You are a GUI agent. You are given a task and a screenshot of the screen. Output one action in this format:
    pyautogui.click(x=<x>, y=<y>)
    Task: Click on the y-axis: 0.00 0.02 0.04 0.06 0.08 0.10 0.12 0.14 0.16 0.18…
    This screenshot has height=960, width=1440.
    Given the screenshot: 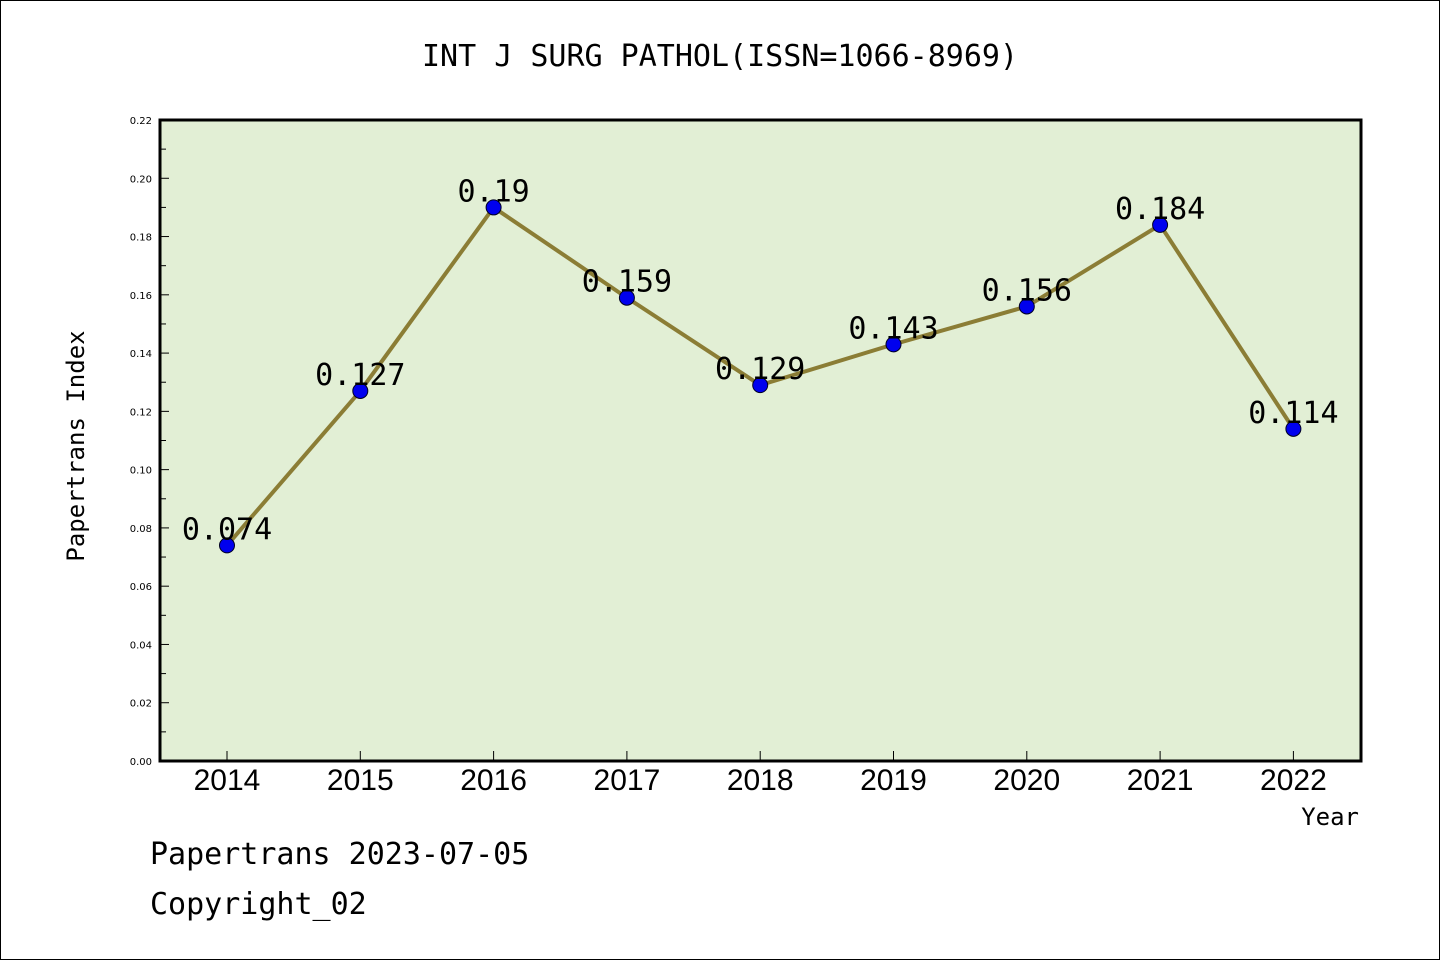 What is the action you would take?
    pyautogui.click(x=149, y=442)
    